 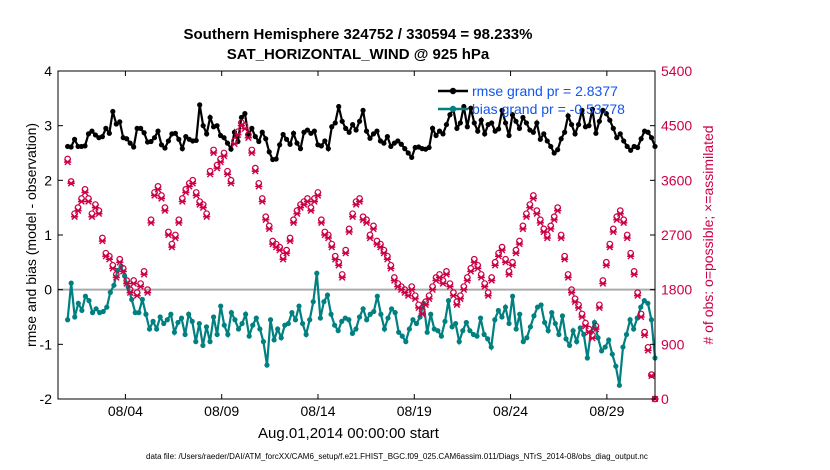 I want to click on possible-obs-point, so click(x=651, y=375).